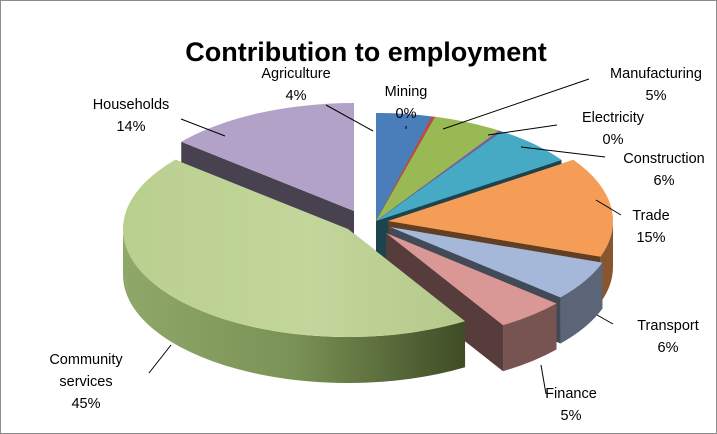 The image size is (717, 434). Describe the element at coordinates (668, 326) in the screenshot. I see `category-label: Transport` at that location.